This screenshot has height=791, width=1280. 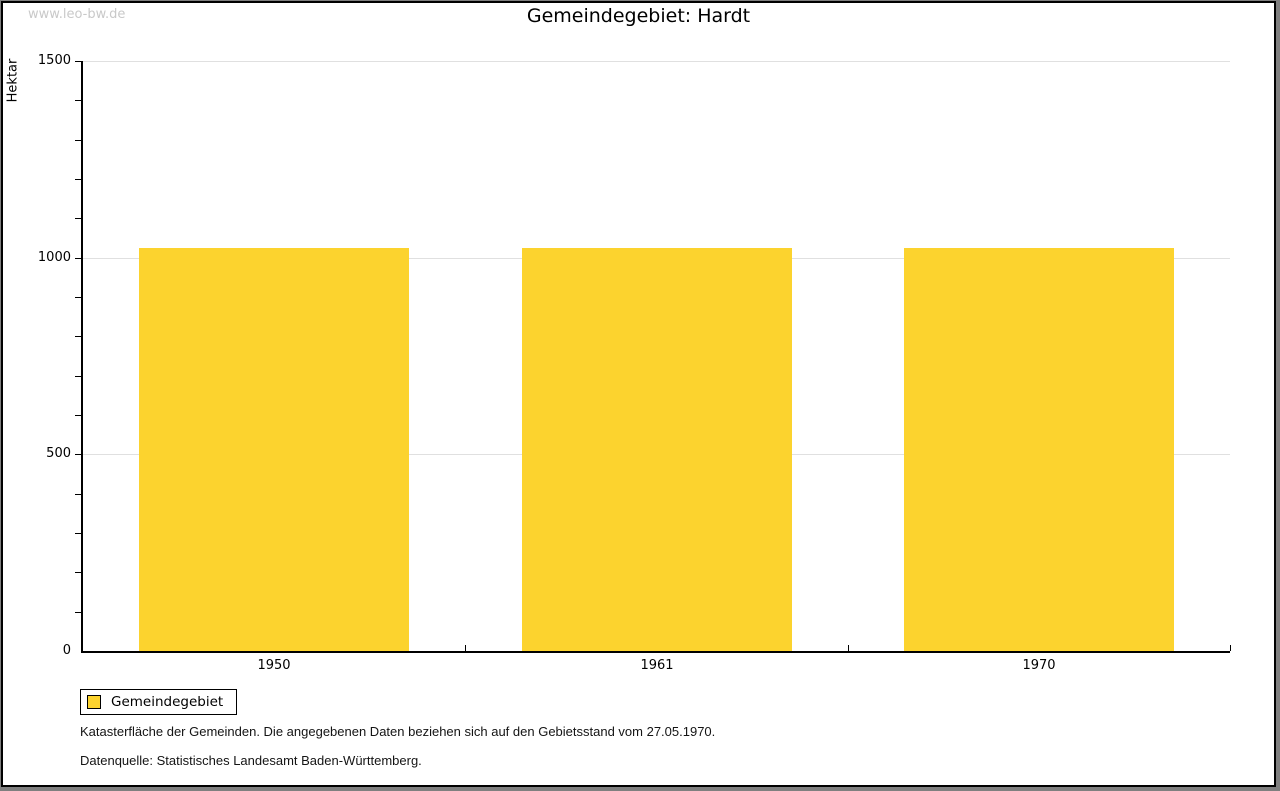 What do you see at coordinates (54, 257) in the screenshot?
I see `y-tick-label: 1000` at bounding box center [54, 257].